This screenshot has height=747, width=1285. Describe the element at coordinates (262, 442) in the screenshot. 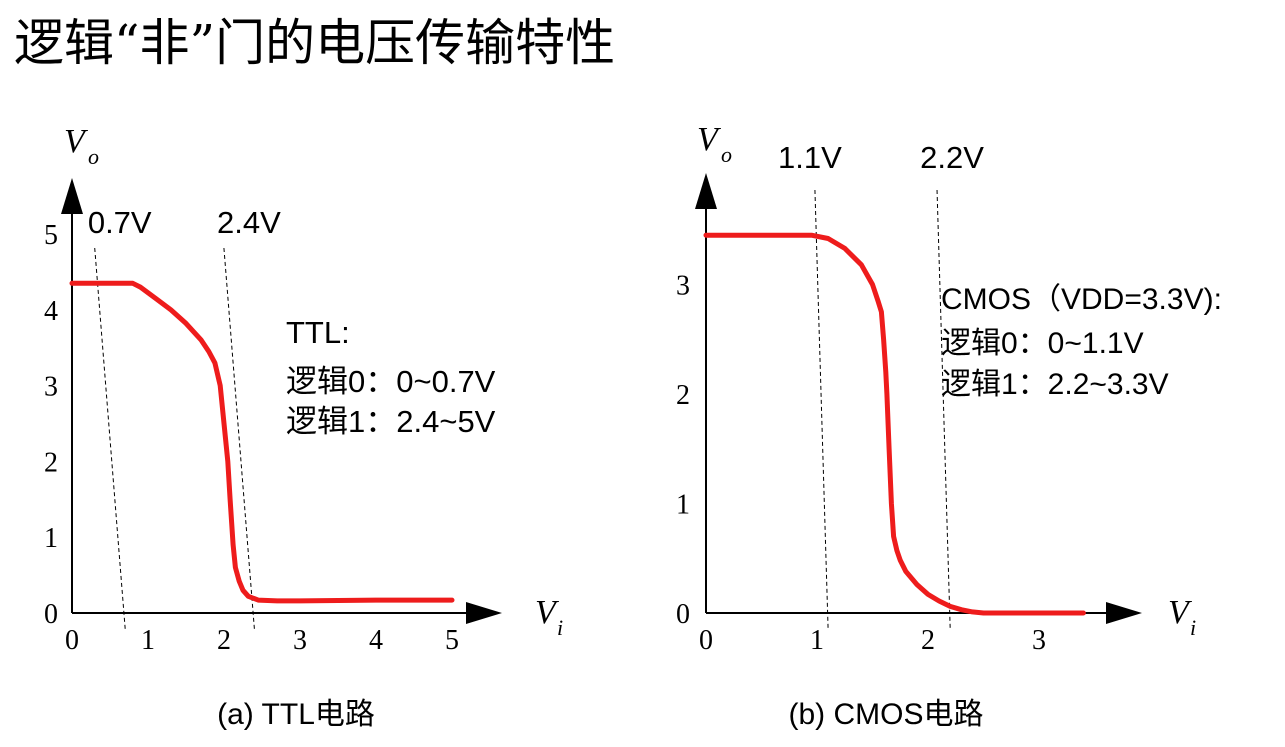

I see `transfer-curve` at that location.